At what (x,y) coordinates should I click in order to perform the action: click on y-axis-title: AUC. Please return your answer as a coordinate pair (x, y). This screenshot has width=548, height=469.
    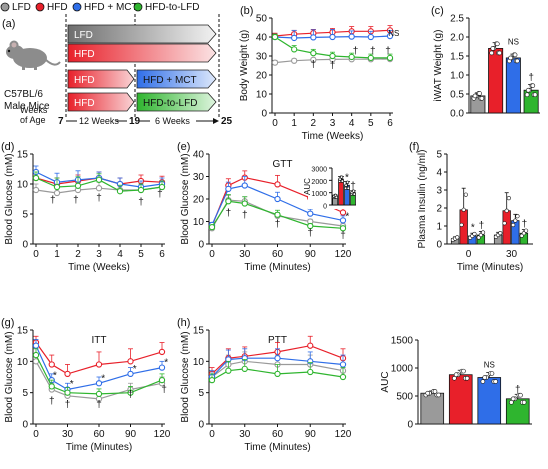
    Looking at the image, I should click on (385, 381).